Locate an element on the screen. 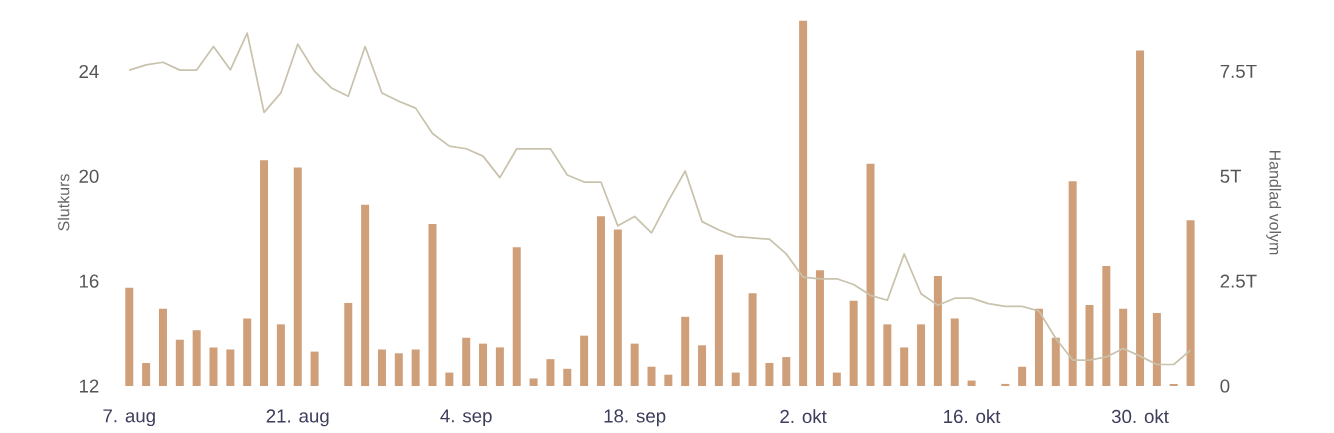 The width and height of the screenshot is (1334, 433). x-tick-label: 18. sep is located at coordinates (635, 418).